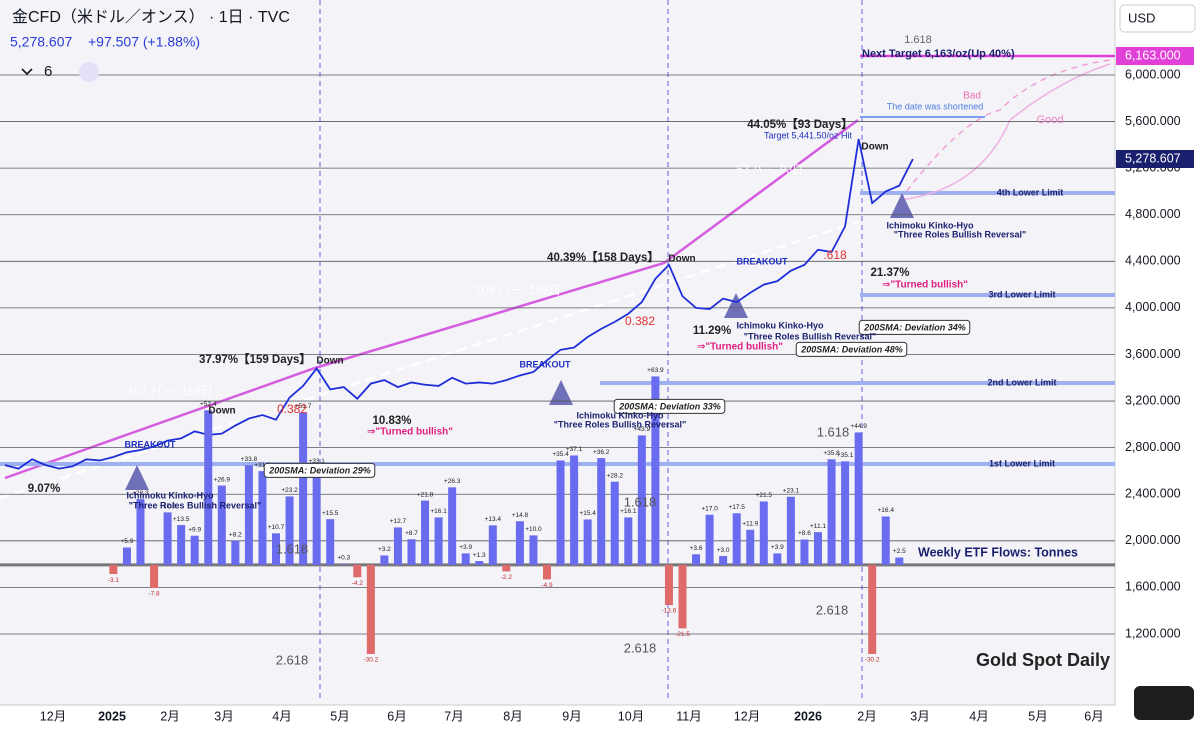 The width and height of the screenshot is (1200, 732). Describe the element at coordinates (114, 580) in the screenshot. I see `bar-label: -3.1` at that location.